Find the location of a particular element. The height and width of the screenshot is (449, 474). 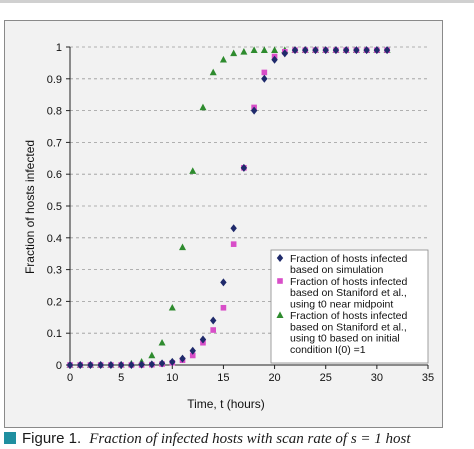

x-axis-label: Time, t (hours) is located at coordinates (226, 404).